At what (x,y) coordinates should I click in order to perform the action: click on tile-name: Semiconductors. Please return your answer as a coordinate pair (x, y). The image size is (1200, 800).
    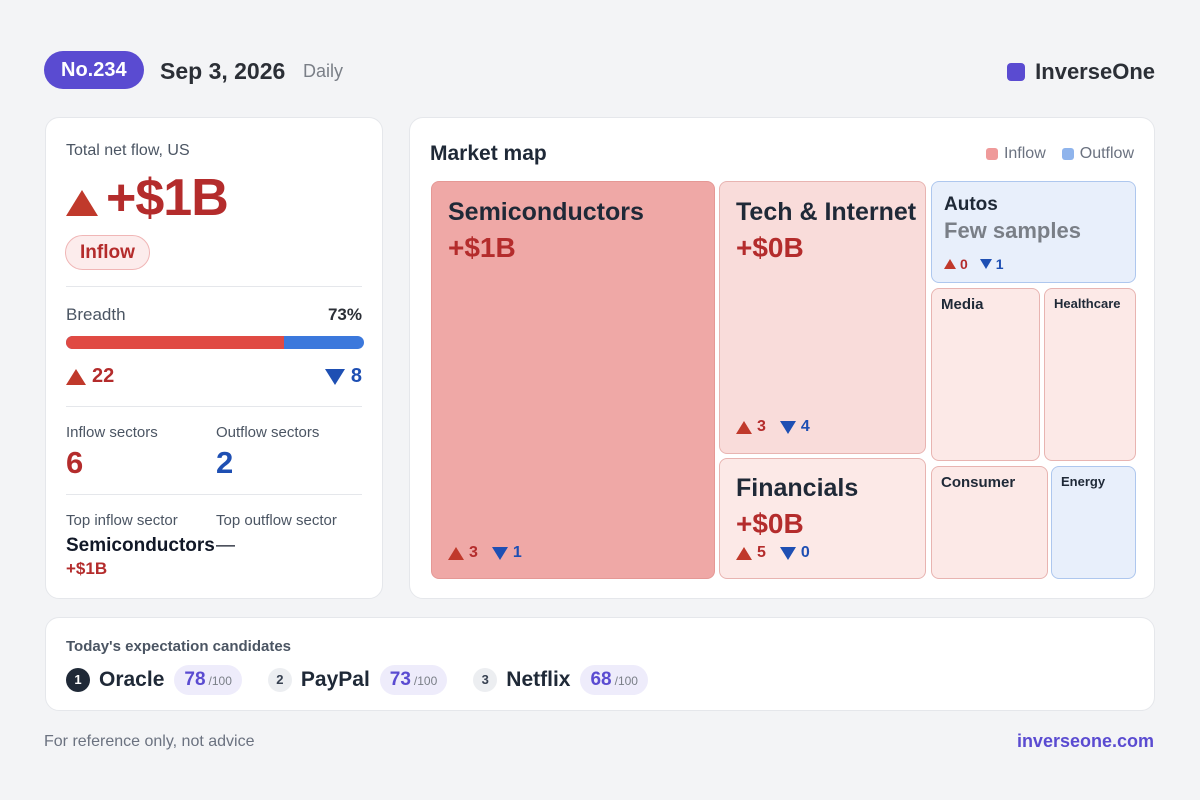
    Looking at the image, I should click on (546, 212).